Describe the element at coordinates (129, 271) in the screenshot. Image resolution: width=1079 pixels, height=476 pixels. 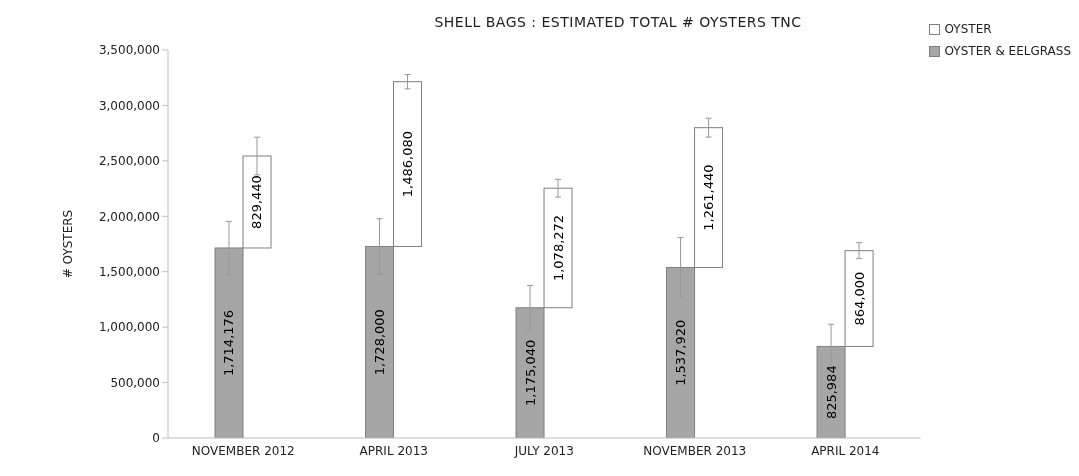
I see `y-tick-label: 1,500,000` at that location.